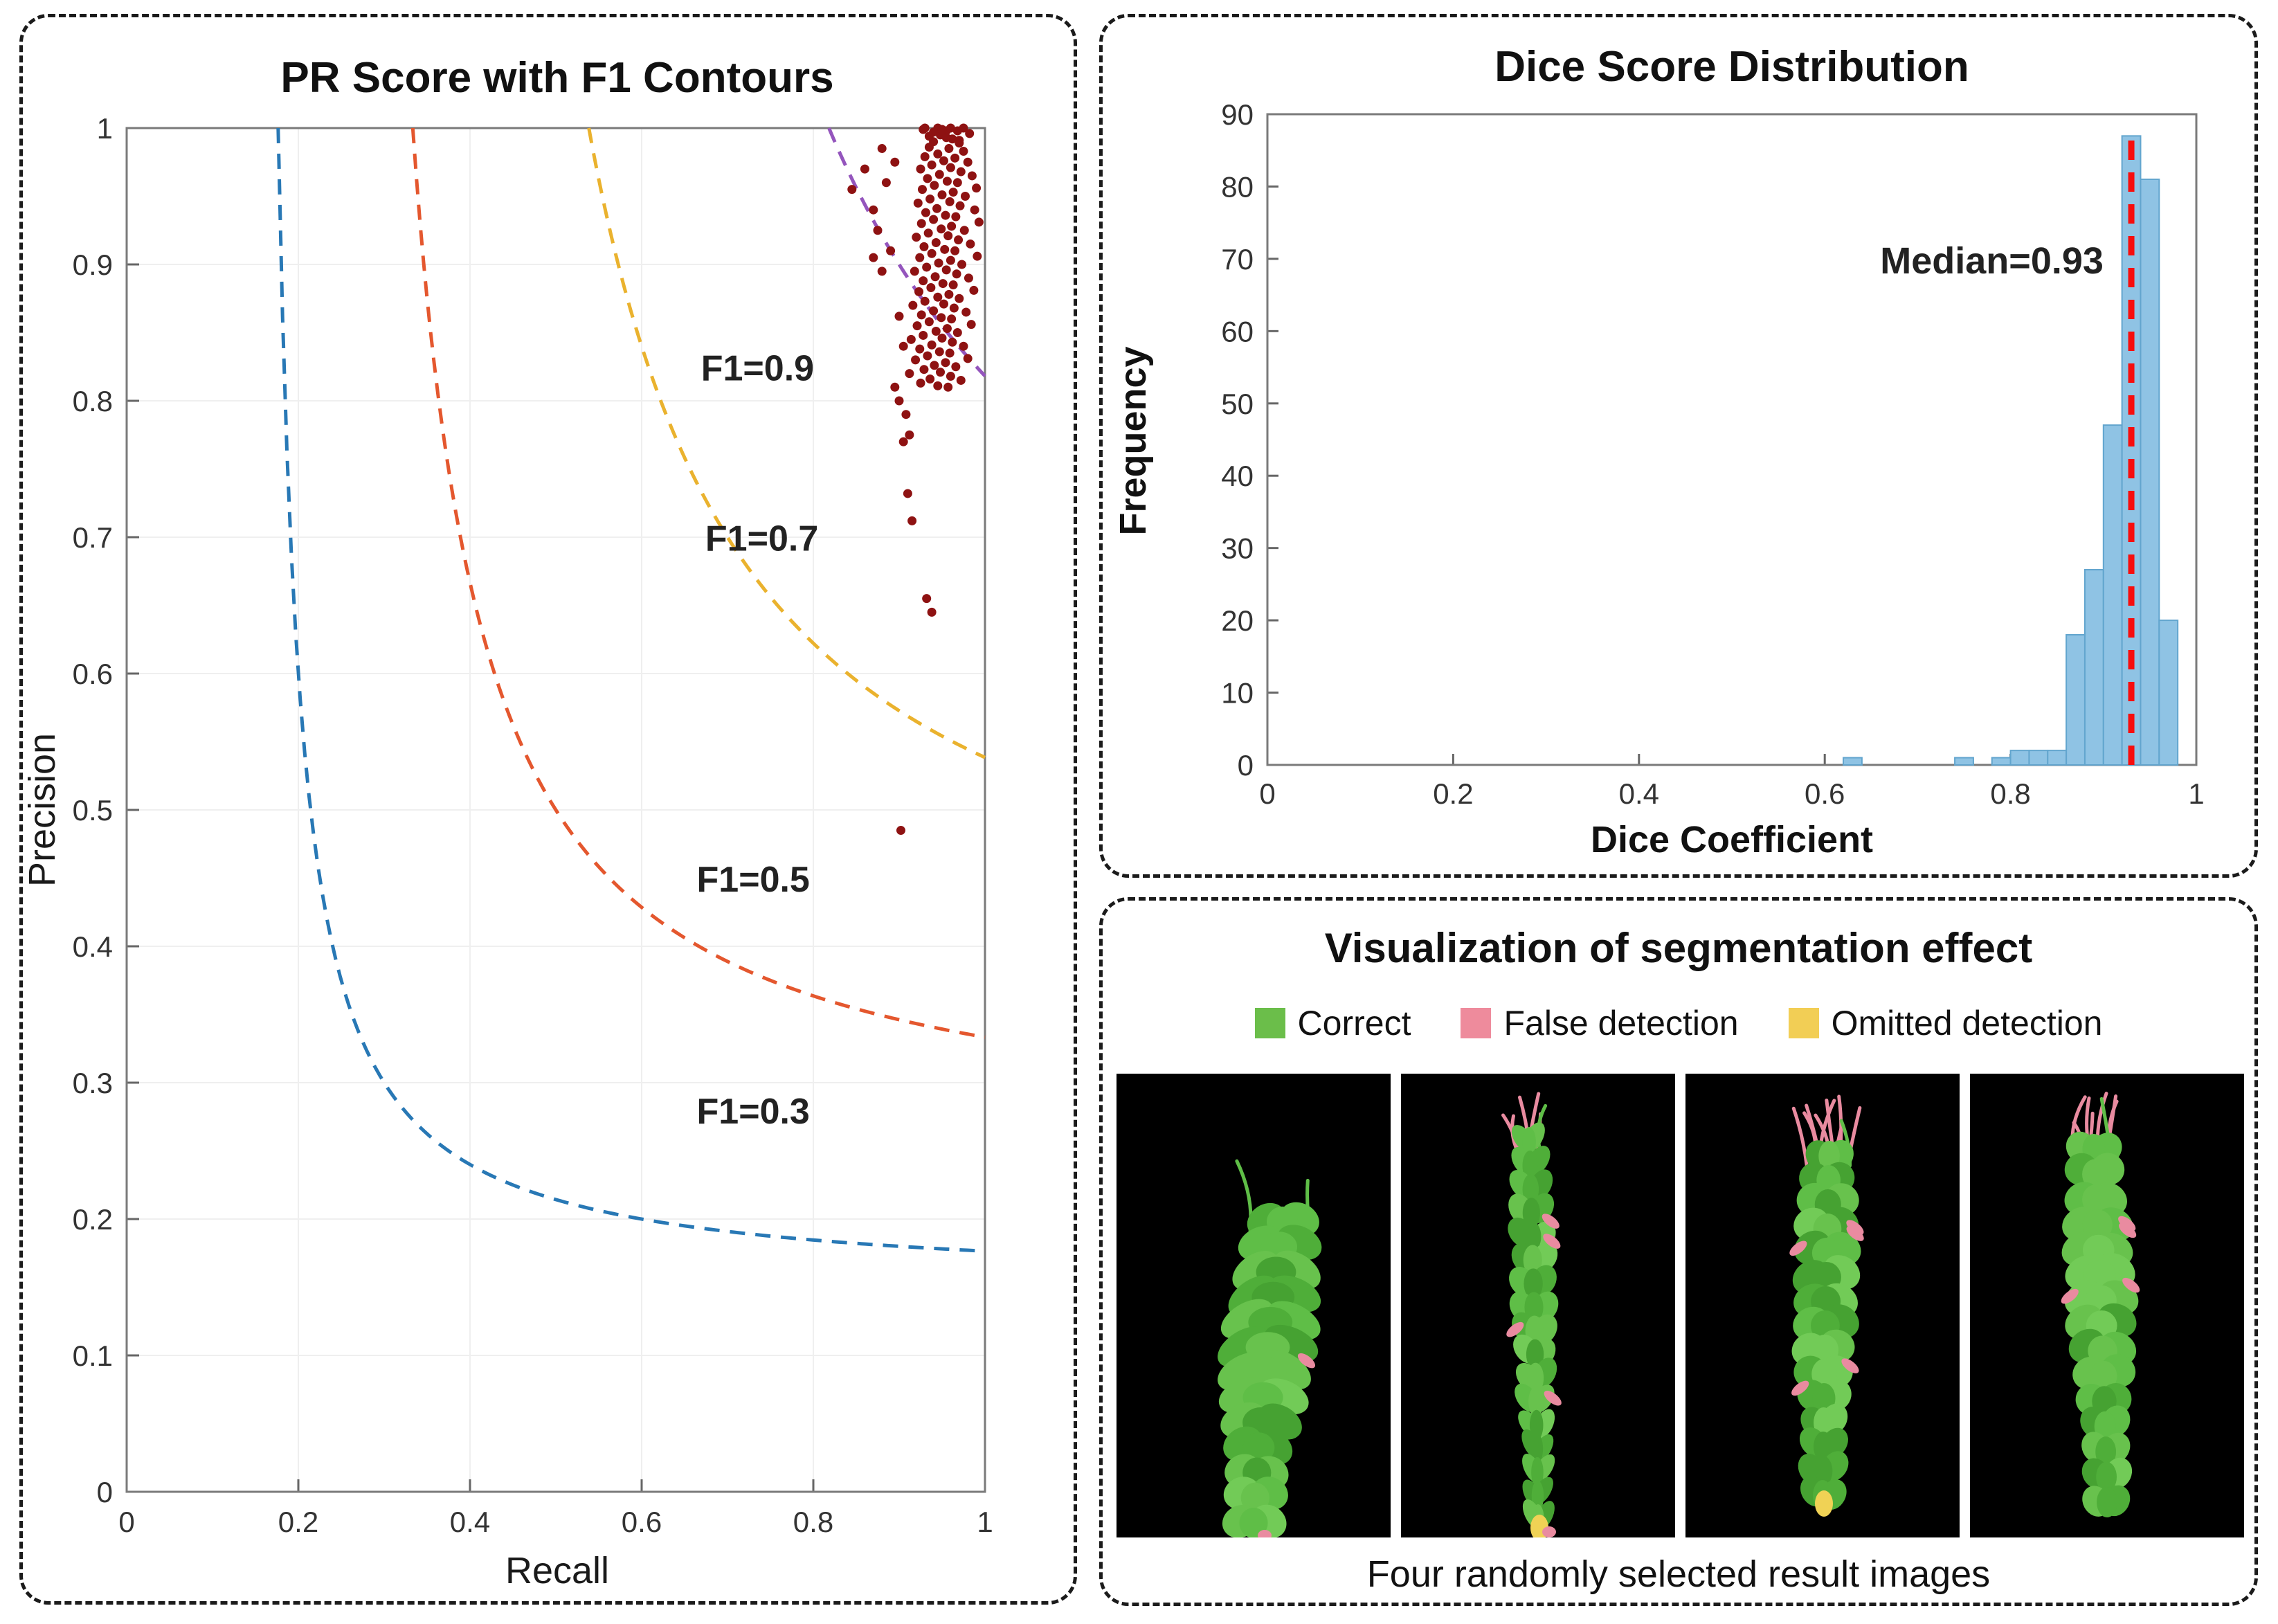 The image size is (2278, 1624). Describe the element at coordinates (1237, 331) in the screenshot. I see `svg-text: 60` at that location.